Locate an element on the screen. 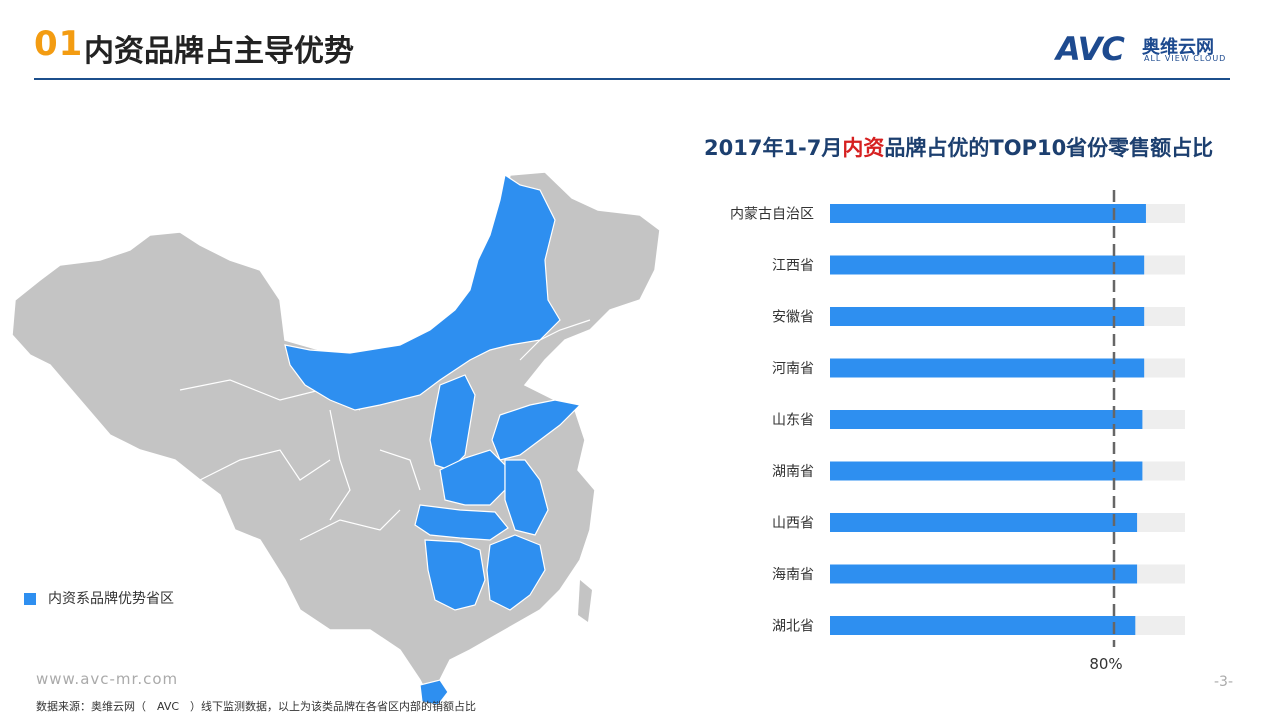 The image size is (1280, 724). province-shandong is located at coordinates (536, 430).